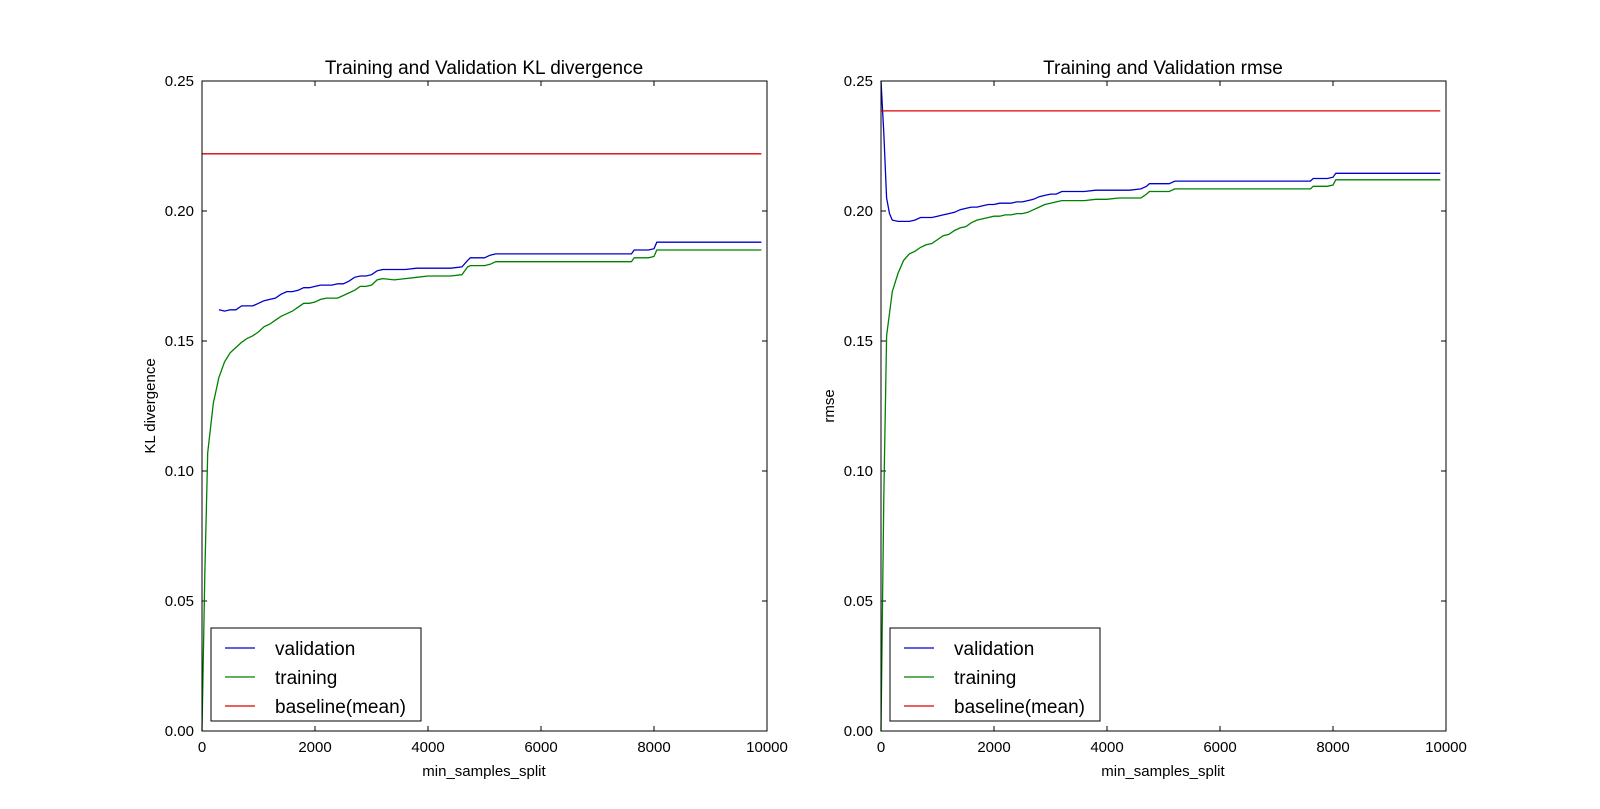  I want to click on y-axis-label: KL divergence, so click(150, 405).